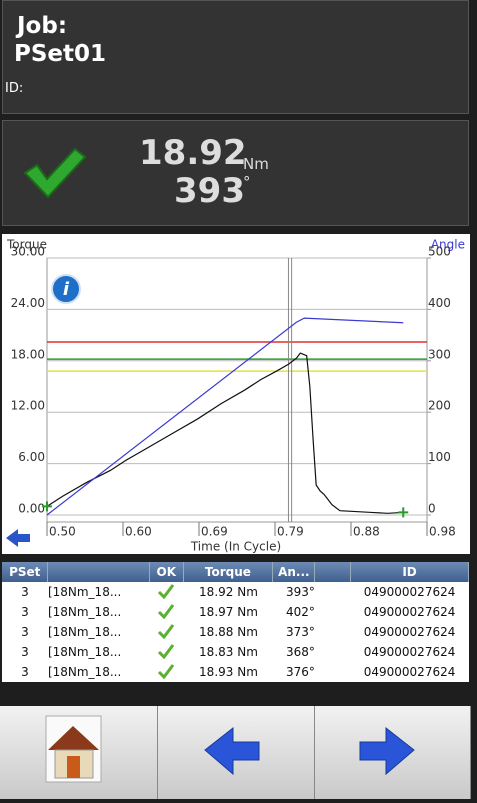  What do you see at coordinates (300, 672) in the screenshot?
I see `angle-cell: 376°` at bounding box center [300, 672].